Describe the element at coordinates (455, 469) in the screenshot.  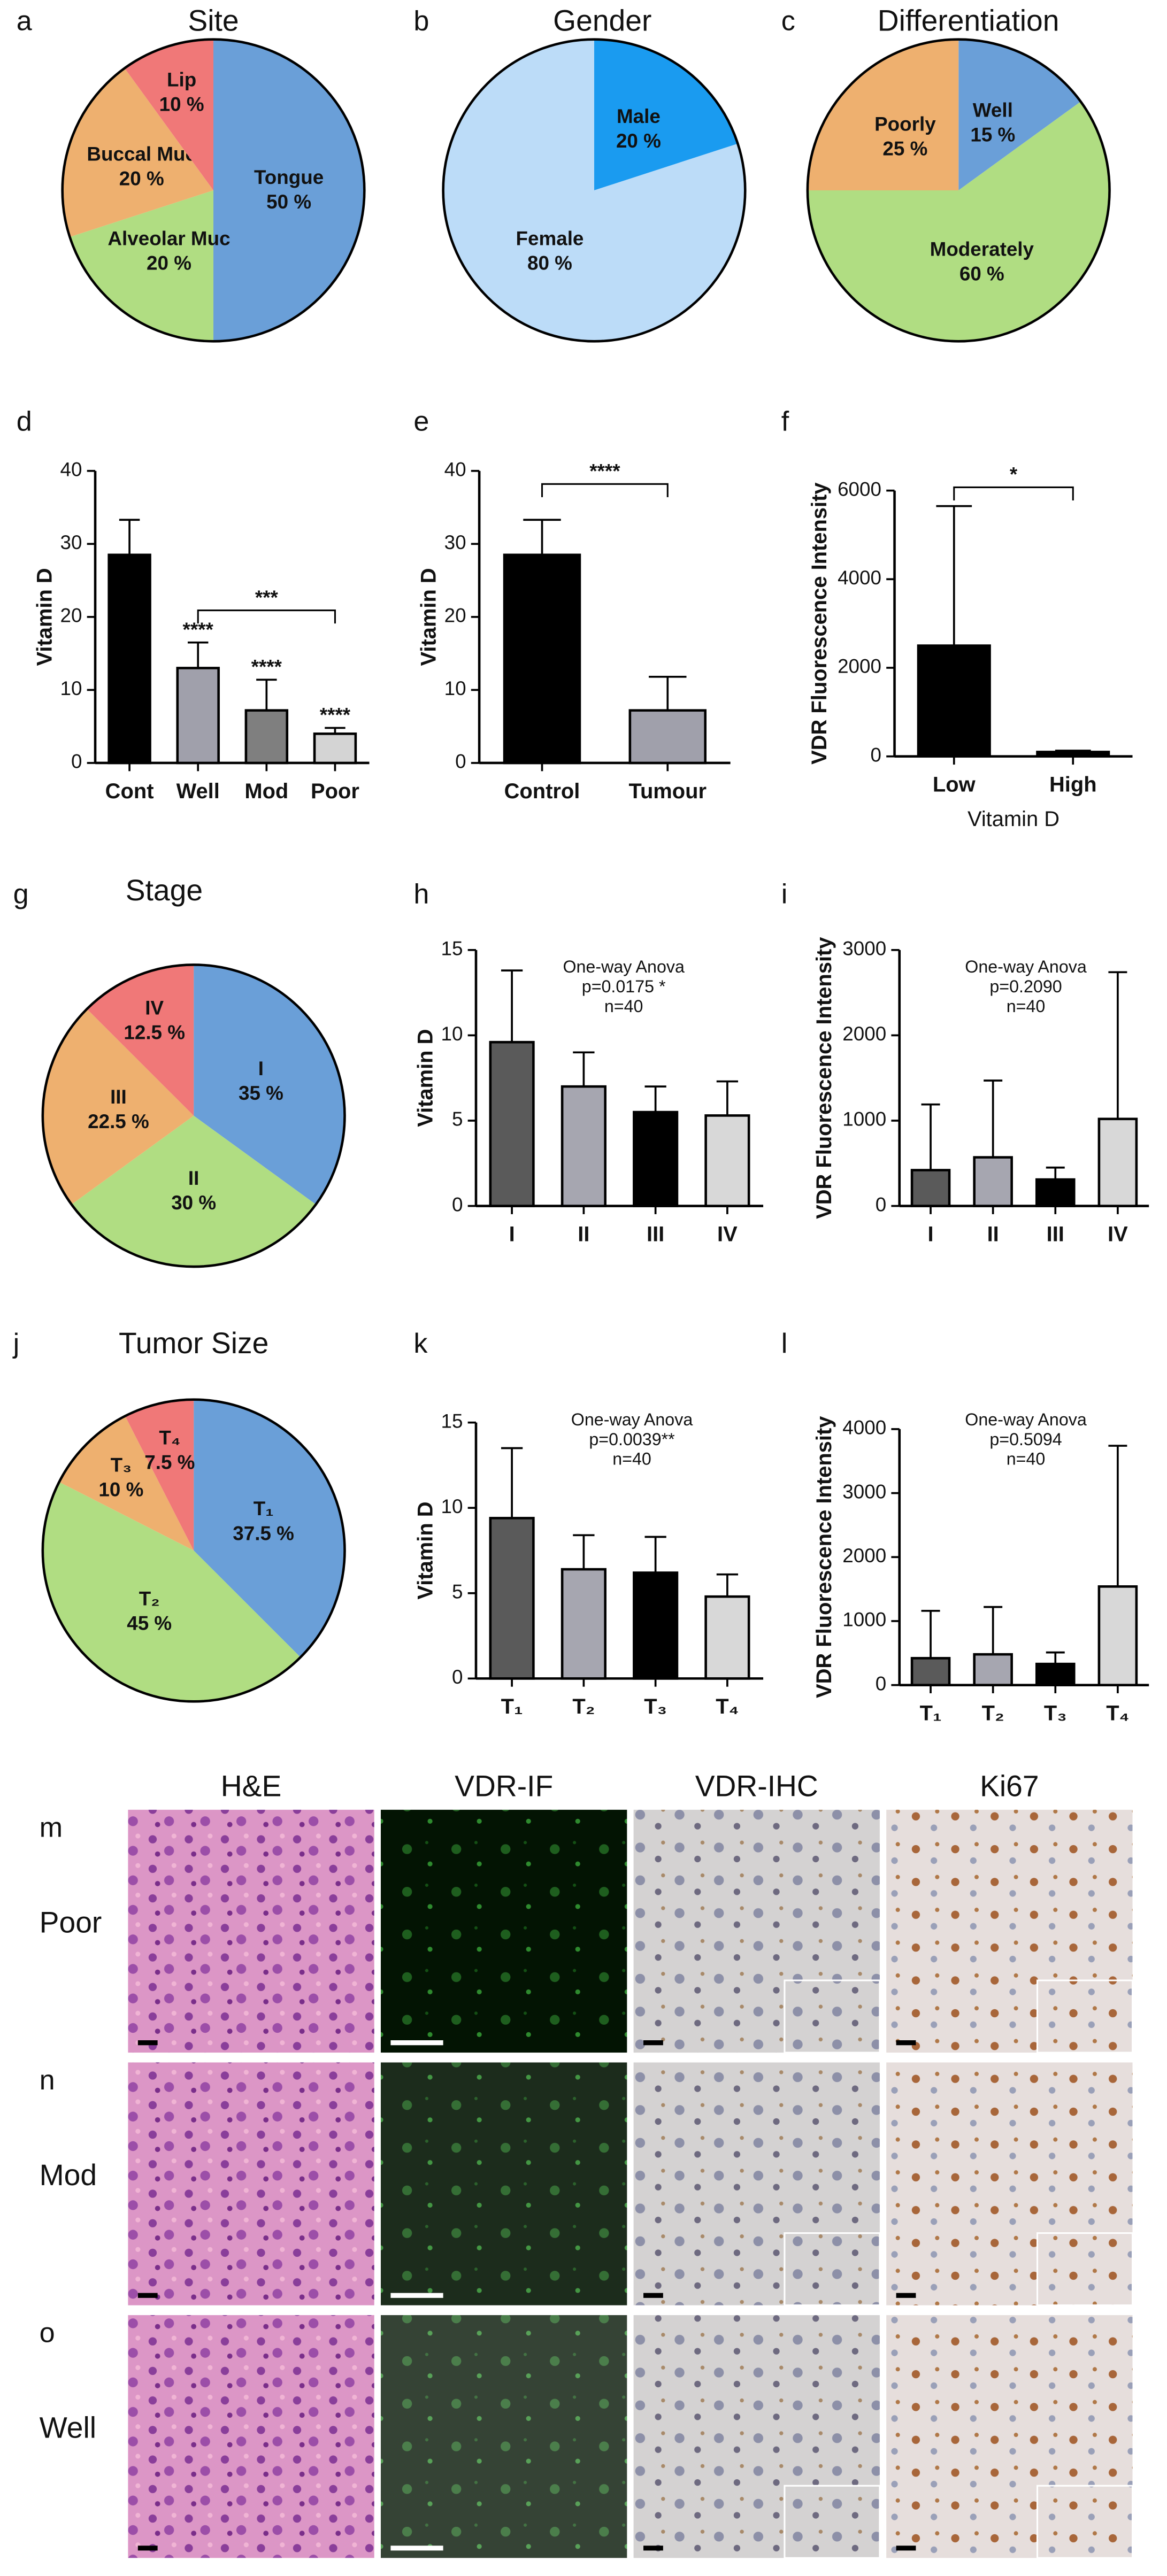
I see `y-tick-label: 40` at that location.